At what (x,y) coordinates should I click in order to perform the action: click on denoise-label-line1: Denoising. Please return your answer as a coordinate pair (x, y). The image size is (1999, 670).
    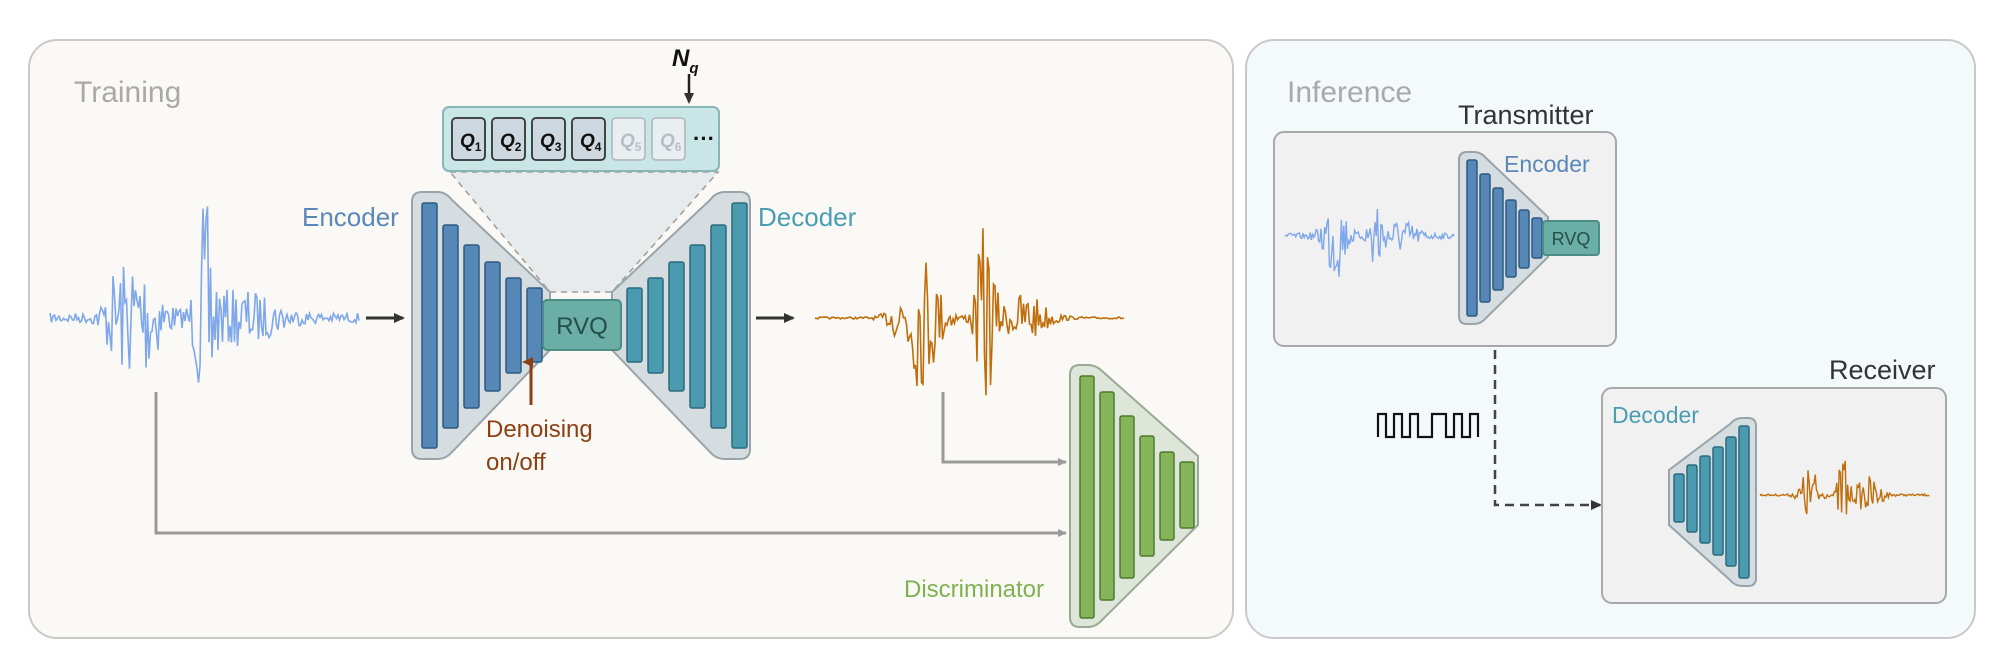
    Looking at the image, I should click on (539, 429).